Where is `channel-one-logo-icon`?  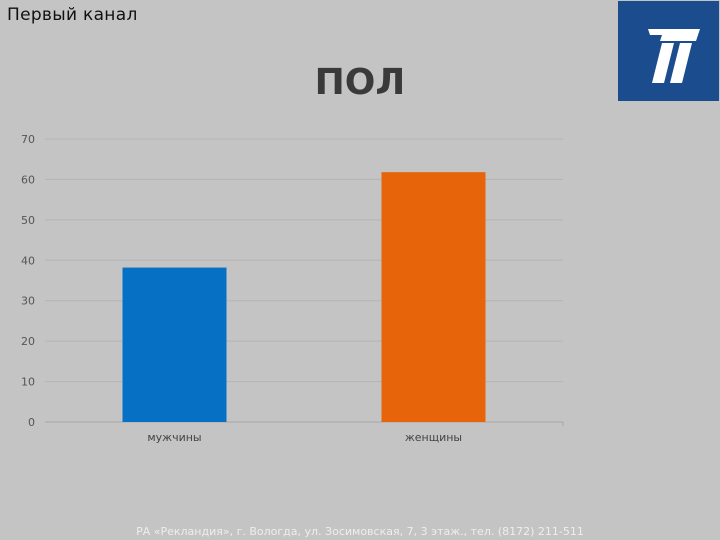 channel-one-logo-icon is located at coordinates (674, 56).